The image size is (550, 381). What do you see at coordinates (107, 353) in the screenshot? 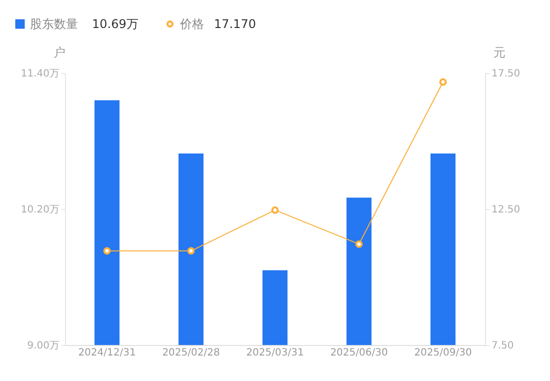
I see `x-tick-label: 2024/12/31` at bounding box center [107, 353].